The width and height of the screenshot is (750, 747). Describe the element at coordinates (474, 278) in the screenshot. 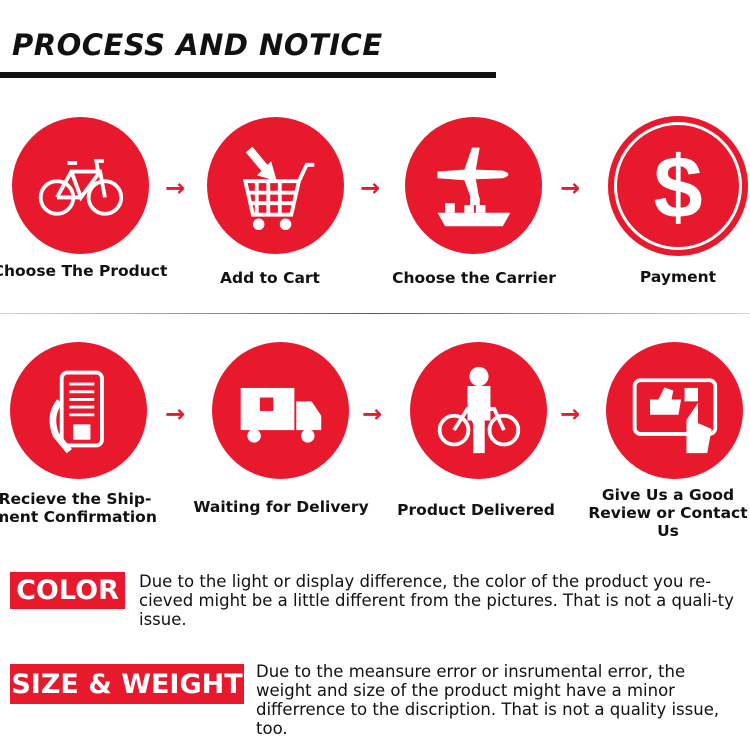

I see `step-label: Choose the Carrier` at that location.